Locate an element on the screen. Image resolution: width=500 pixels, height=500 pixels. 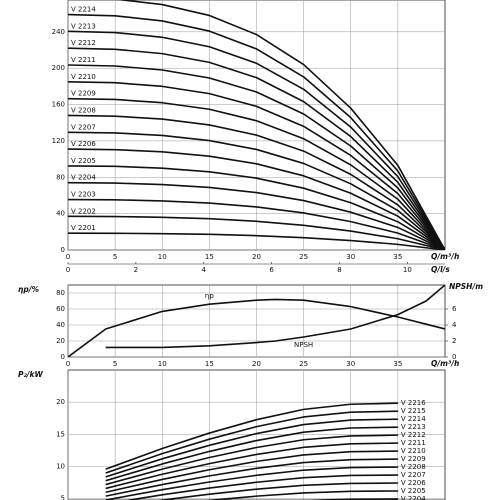
y2-axis-title: NPSH/m is located at coordinates (466, 286).